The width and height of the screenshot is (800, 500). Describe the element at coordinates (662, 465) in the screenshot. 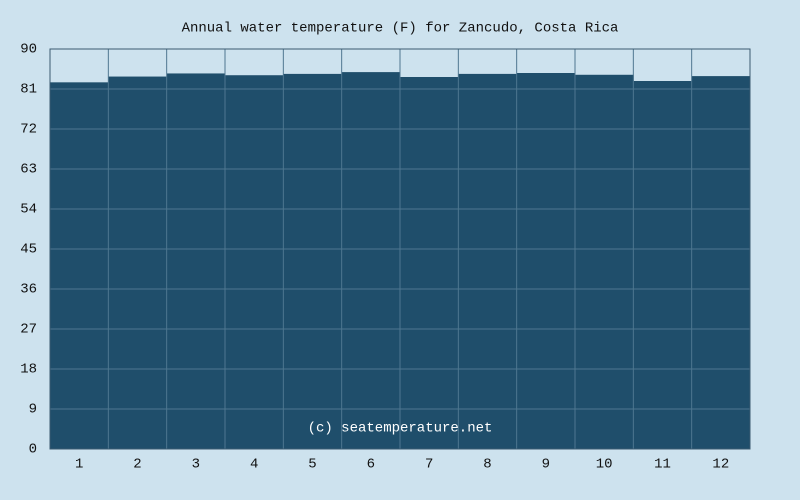

I see `x-tick-label: 11` at that location.